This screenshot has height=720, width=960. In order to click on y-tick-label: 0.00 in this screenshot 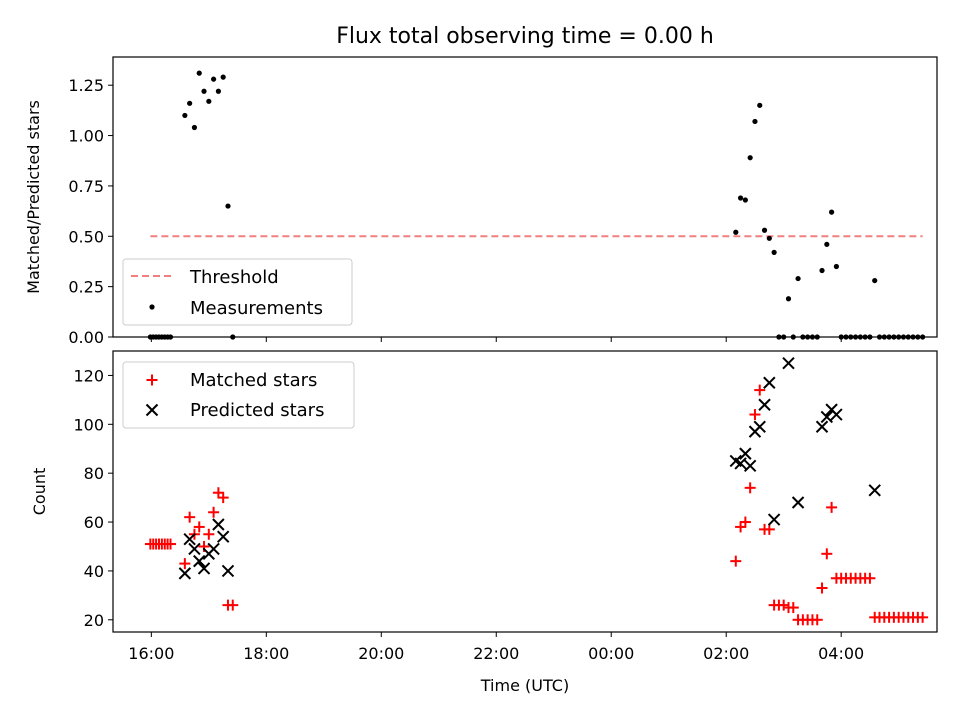, I will do `click(86, 337)`.